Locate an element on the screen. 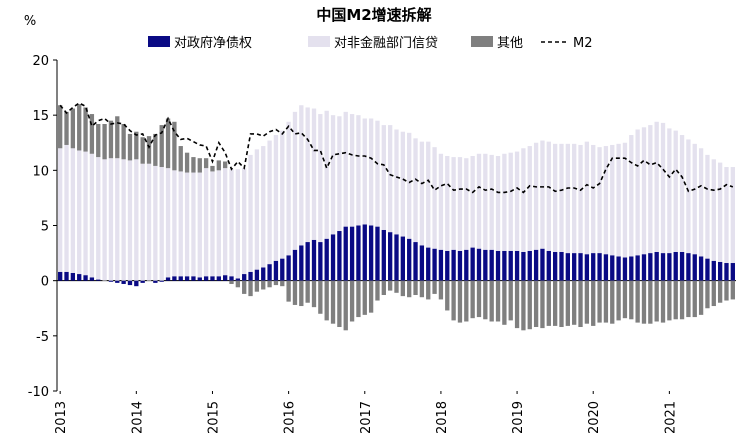 Image resolution: width=749 pixels, height=446 pixels. x-tick-label: 2017 is located at coordinates (366, 417).